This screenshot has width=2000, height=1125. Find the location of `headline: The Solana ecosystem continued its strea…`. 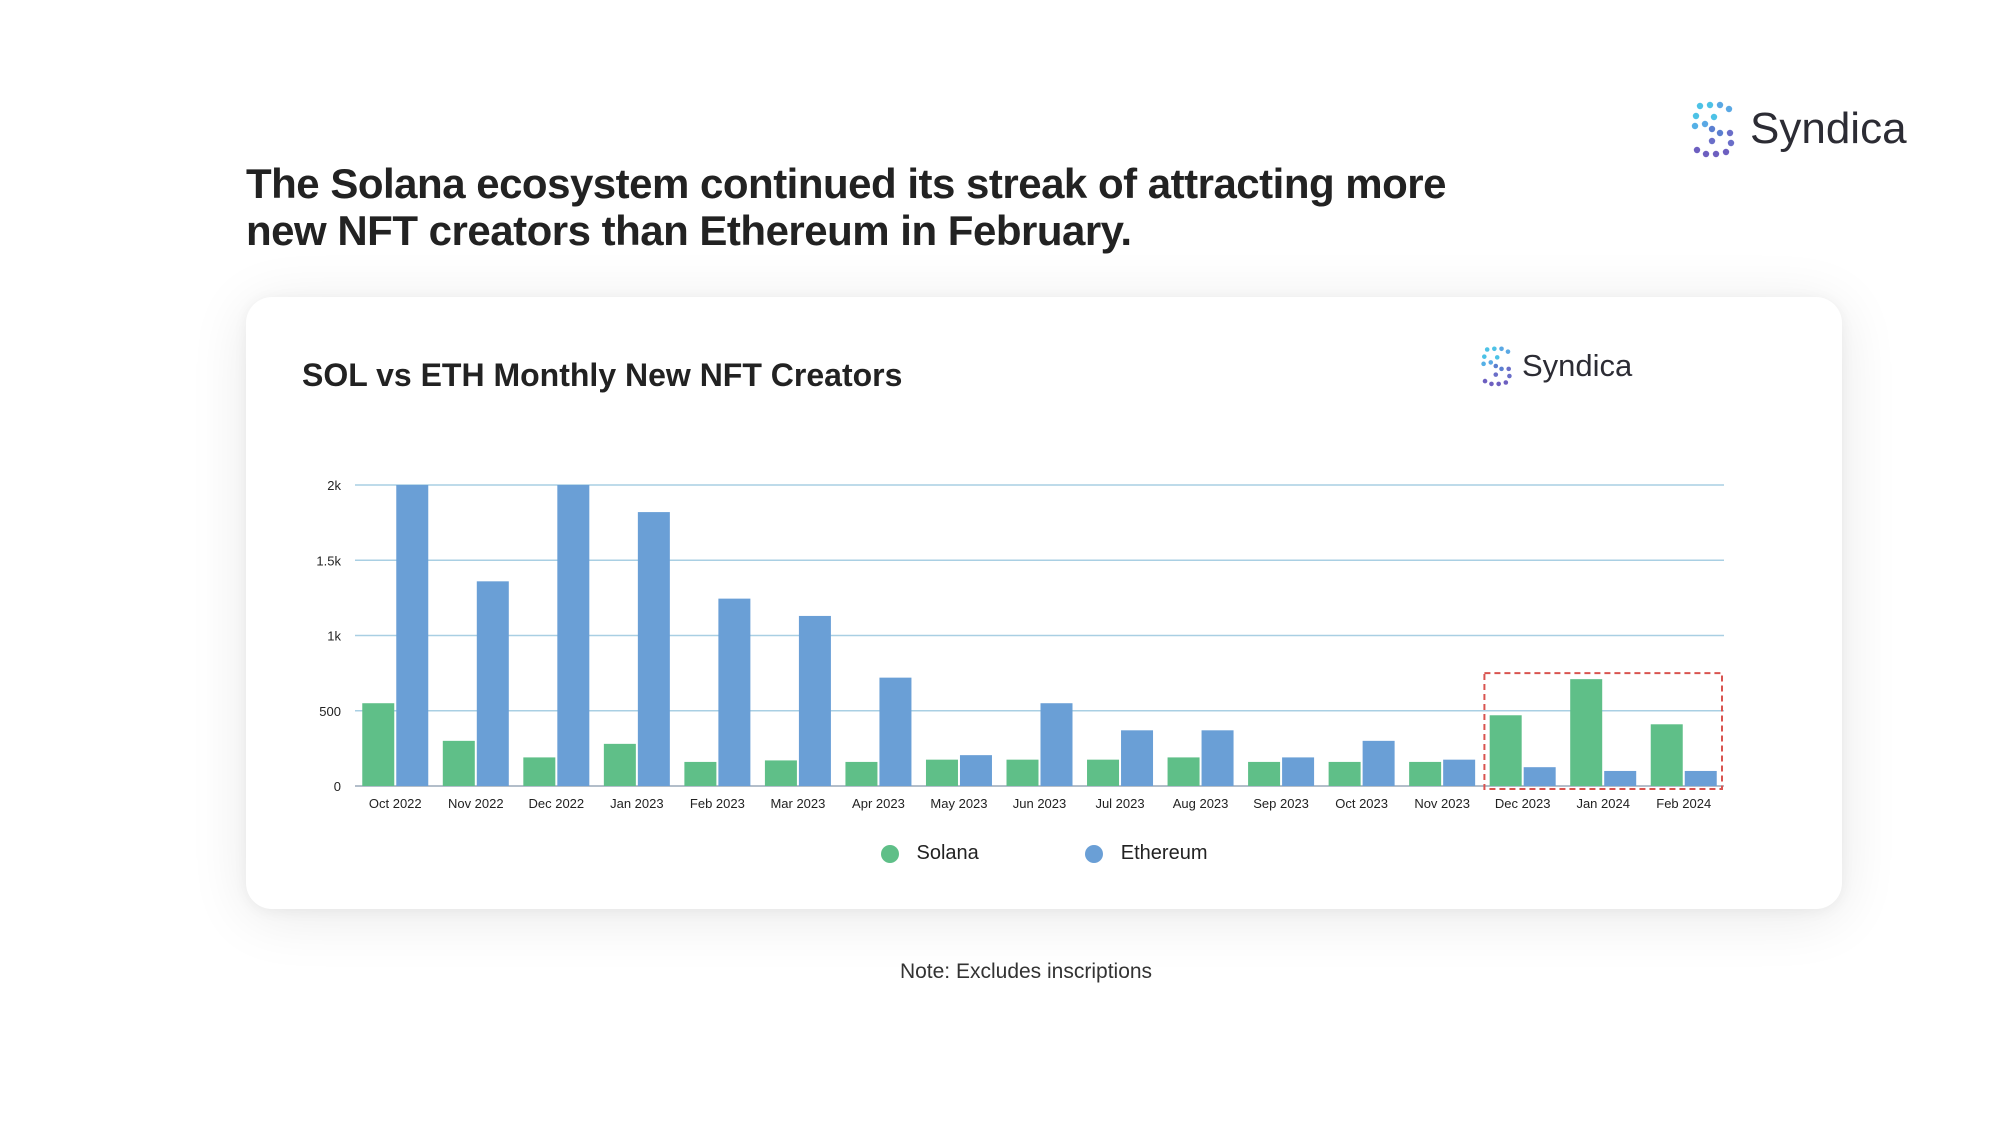

headline: The Solana ecosystem continued its strea… is located at coordinates (846, 207).